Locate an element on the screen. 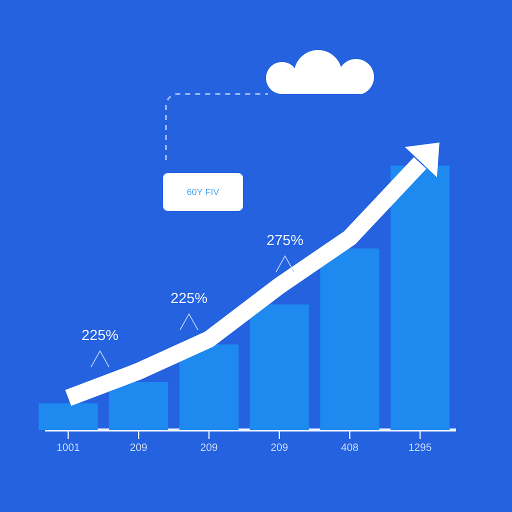  annotation: 275% is located at coordinates (285, 240).